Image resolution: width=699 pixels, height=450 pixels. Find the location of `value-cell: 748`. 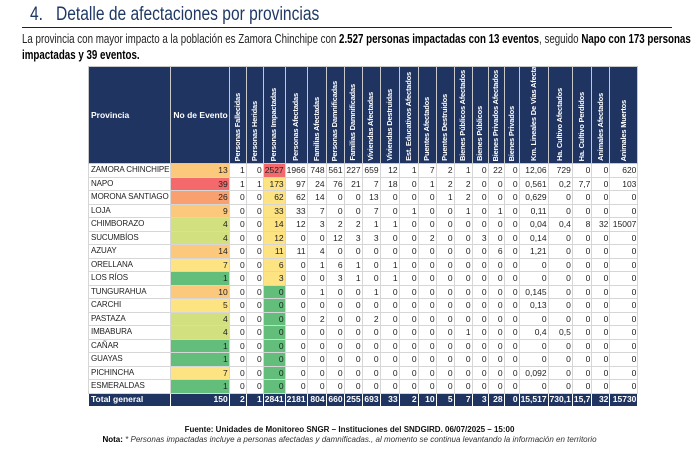

value-cell: 748 is located at coordinates (316, 170).